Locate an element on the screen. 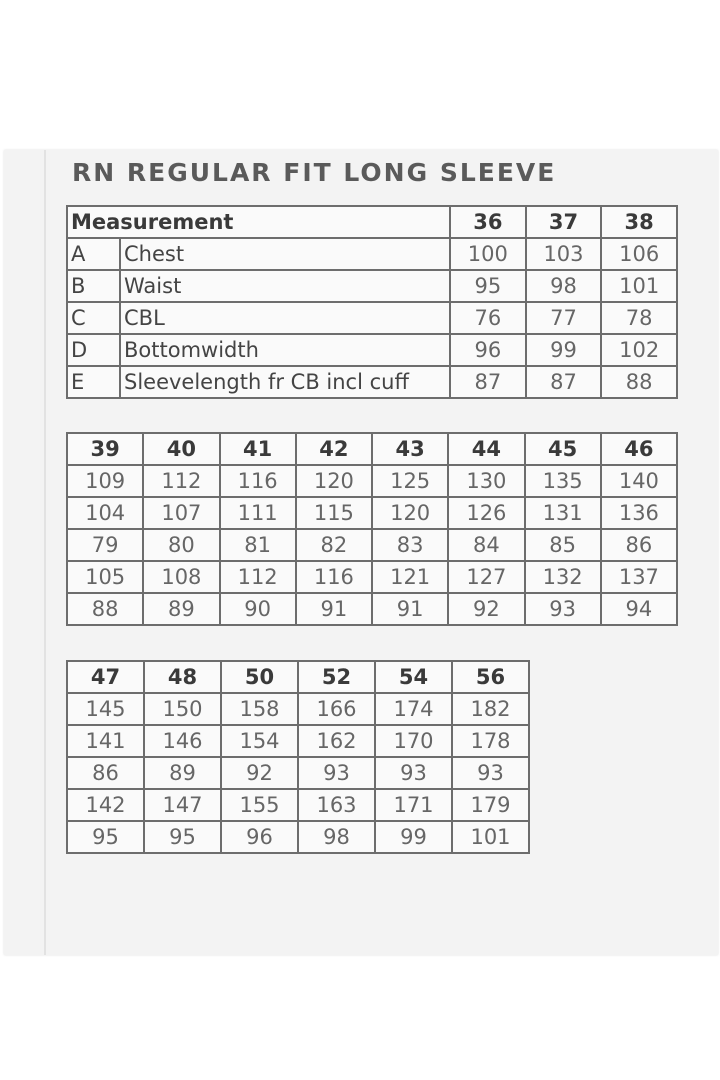 The width and height of the screenshot is (720, 1080). value-cell: 125 is located at coordinates (410, 481).